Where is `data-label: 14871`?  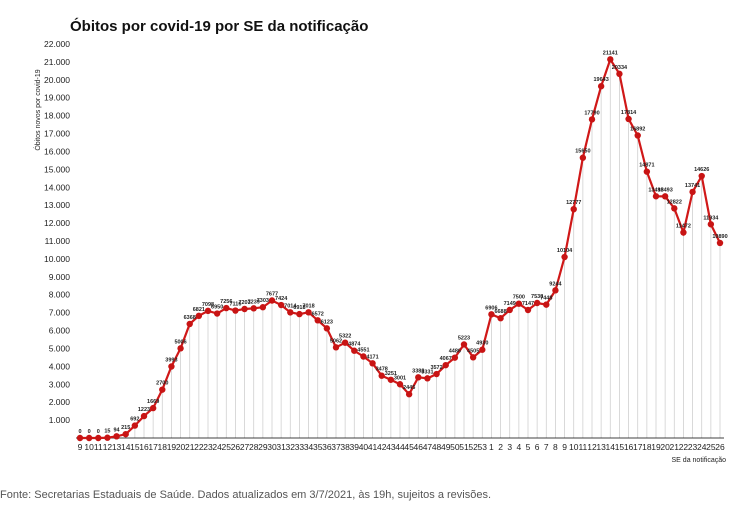
data-label: 14871 is located at coordinates (646, 166).